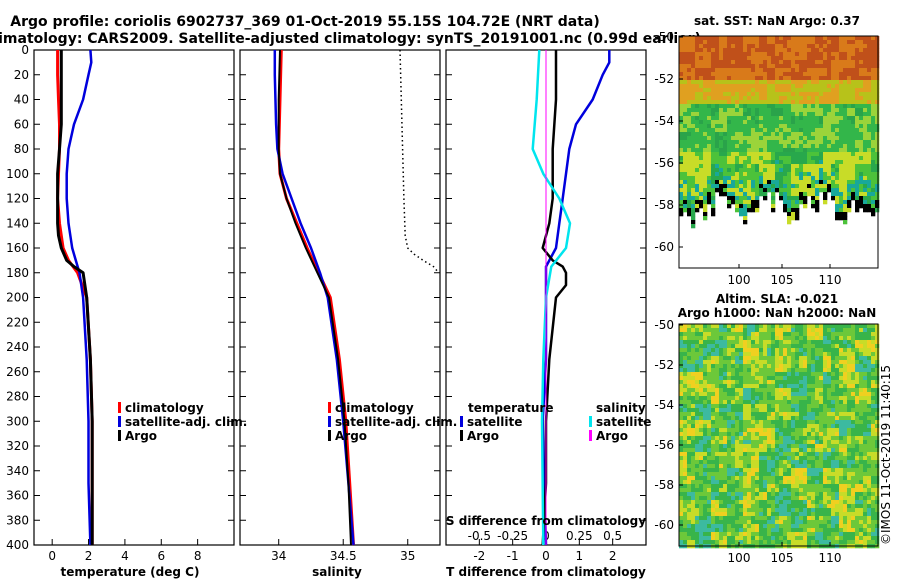 The height and width of the screenshot is (580, 900). Describe the element at coordinates (79, 297) in the screenshot. I see `series-line-satellite-adj-clim-` at that location.